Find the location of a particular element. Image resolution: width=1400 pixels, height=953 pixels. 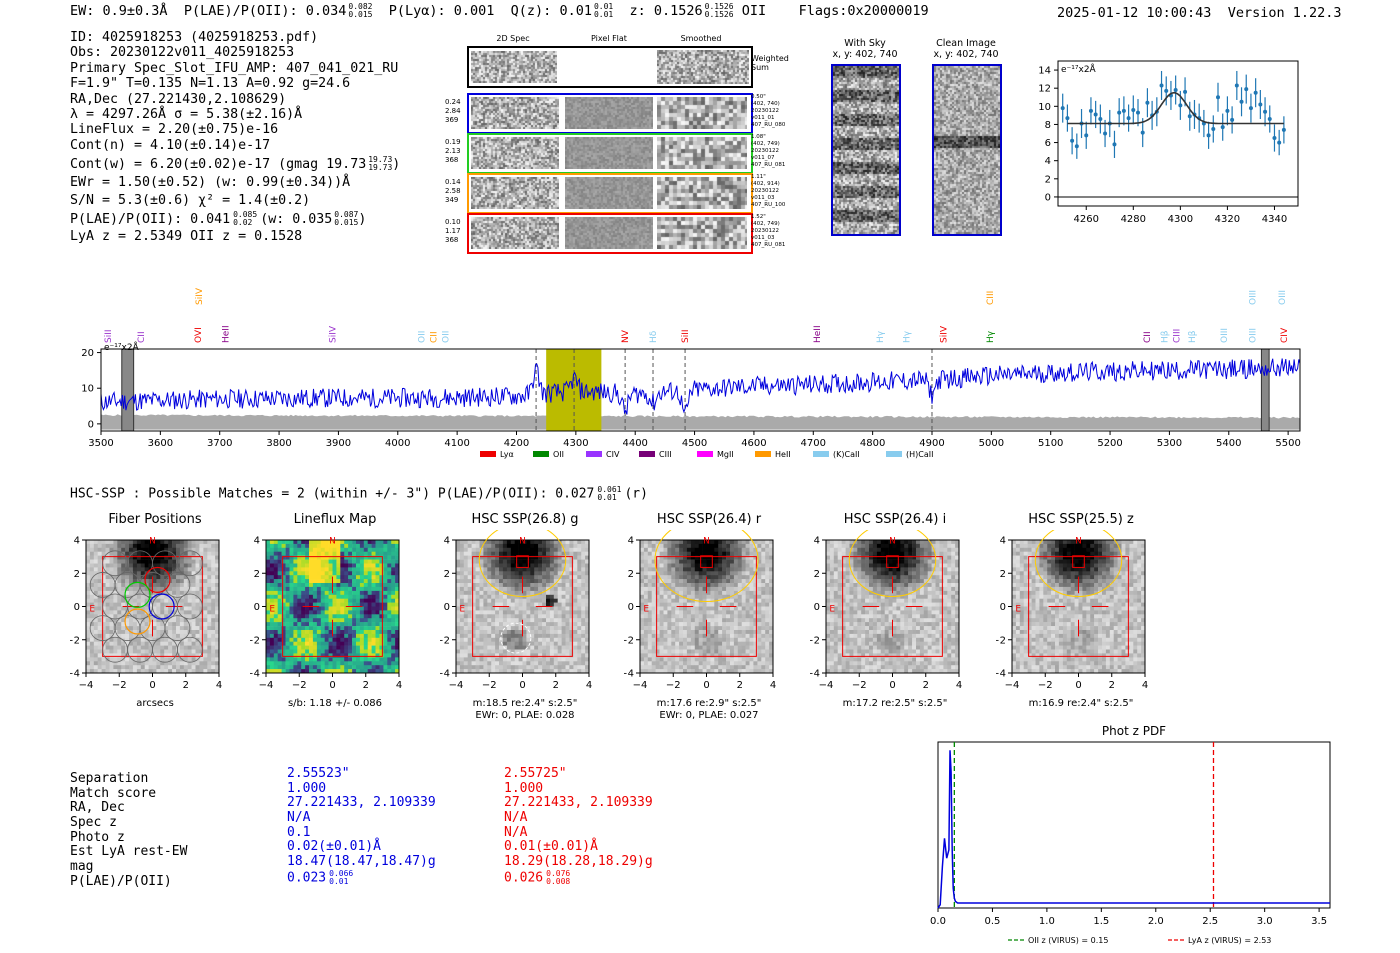

fiber-2d-spec is located at coordinates (515, 233).